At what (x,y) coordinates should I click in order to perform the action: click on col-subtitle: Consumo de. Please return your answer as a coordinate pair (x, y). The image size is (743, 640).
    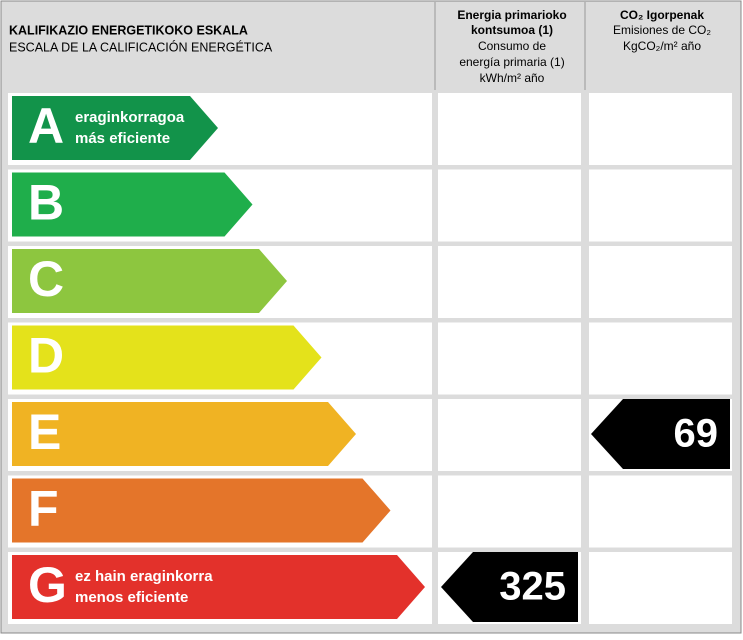
    Looking at the image, I should click on (512, 46).